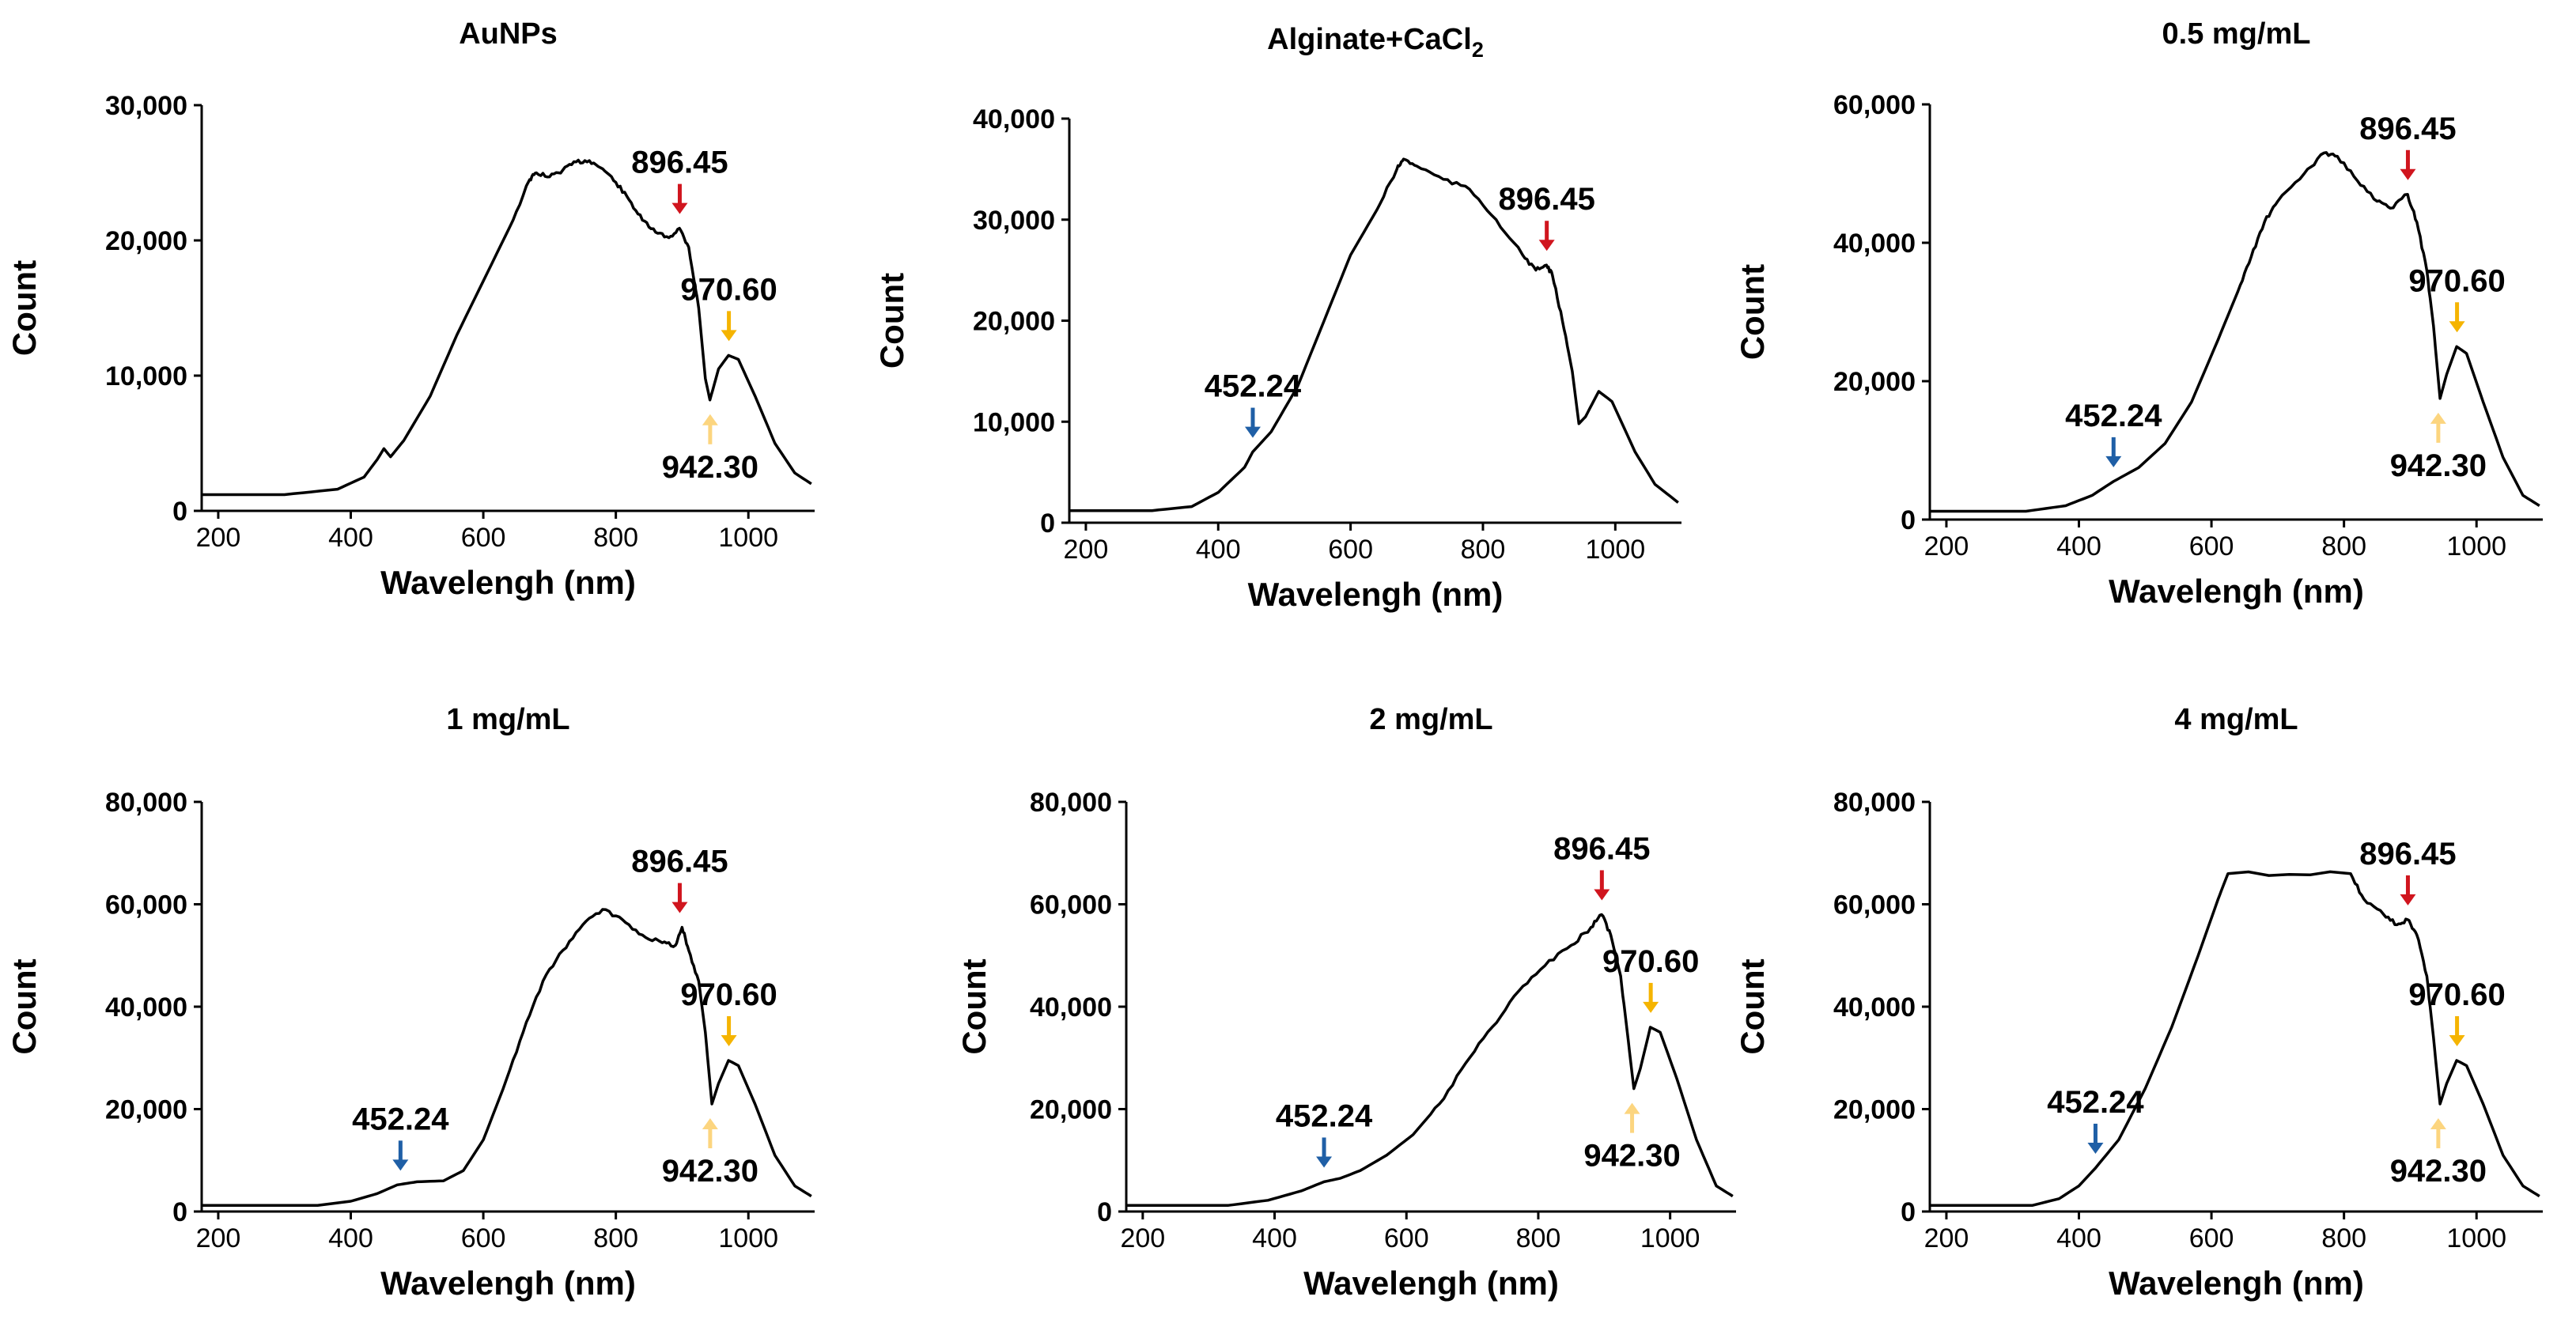 The width and height of the screenshot is (2576, 1342). I want to click on chart-title: 4 mg/mL, so click(2236, 719).